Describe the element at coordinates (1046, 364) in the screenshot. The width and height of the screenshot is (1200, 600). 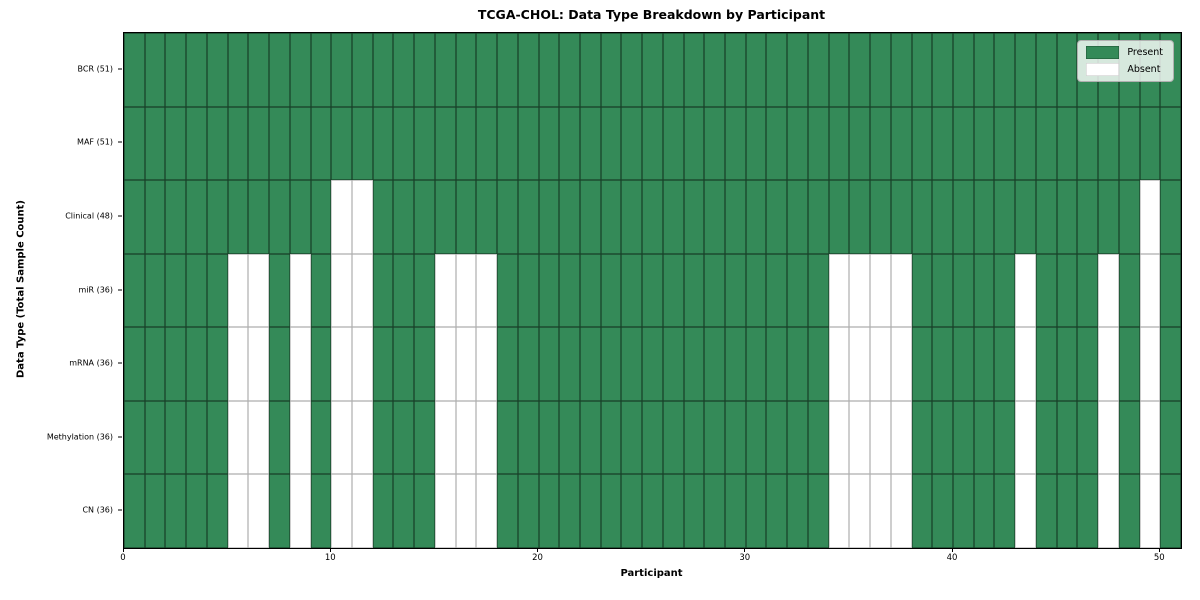
I see `cell-mrna-p44` at that location.